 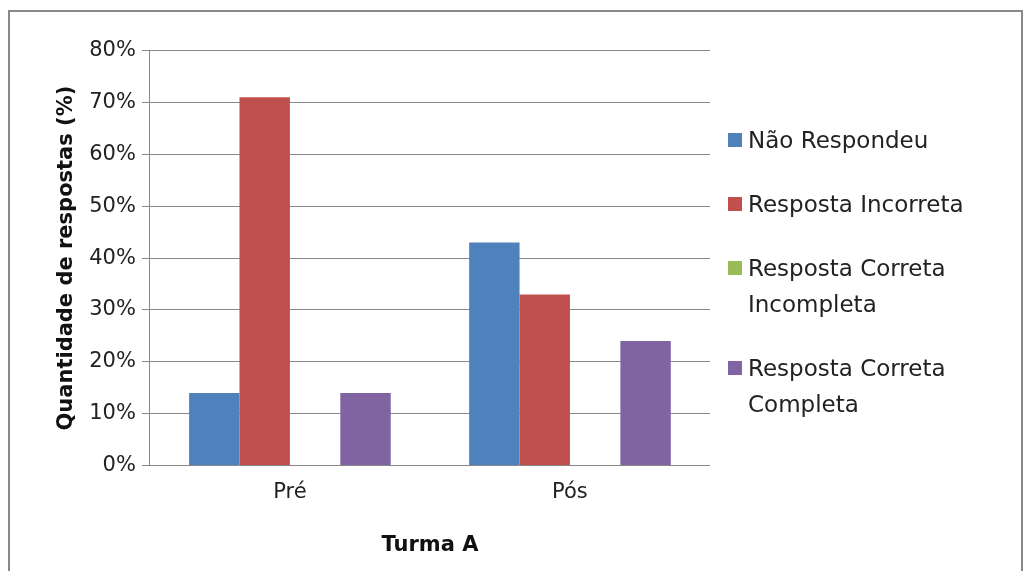 What do you see at coordinates (430, 543) in the screenshot?
I see `x-axis-title: Turma A` at bounding box center [430, 543].